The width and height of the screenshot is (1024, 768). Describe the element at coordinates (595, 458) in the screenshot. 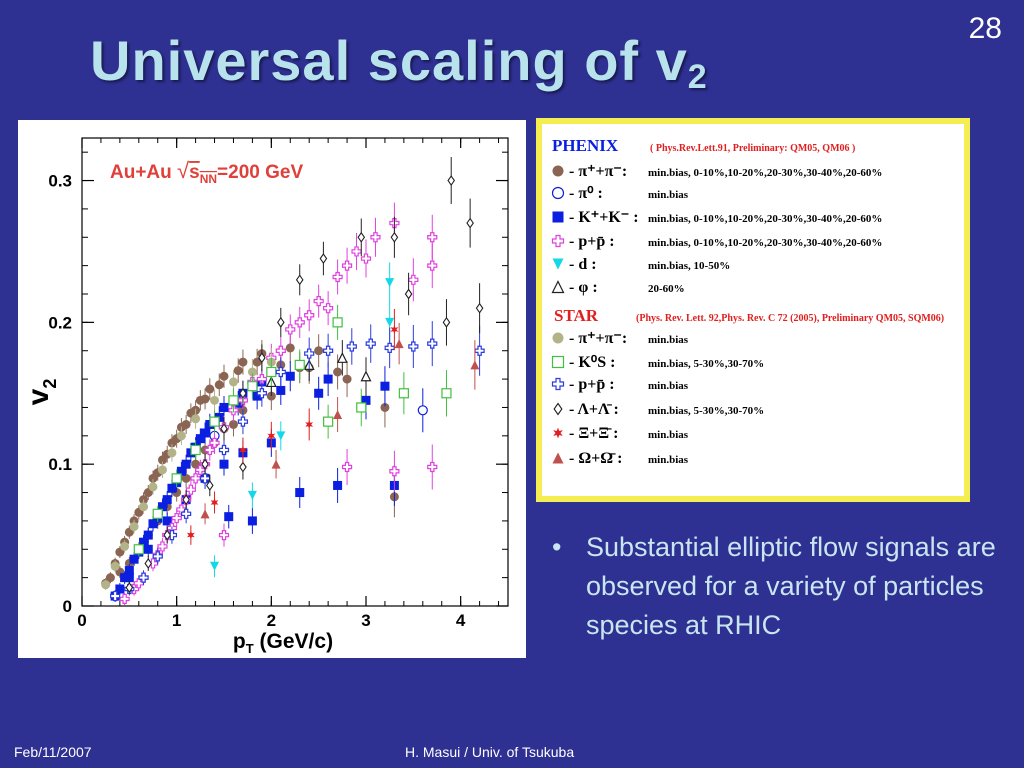

I see `legend-label: - Ω+Ω̄ :` at that location.